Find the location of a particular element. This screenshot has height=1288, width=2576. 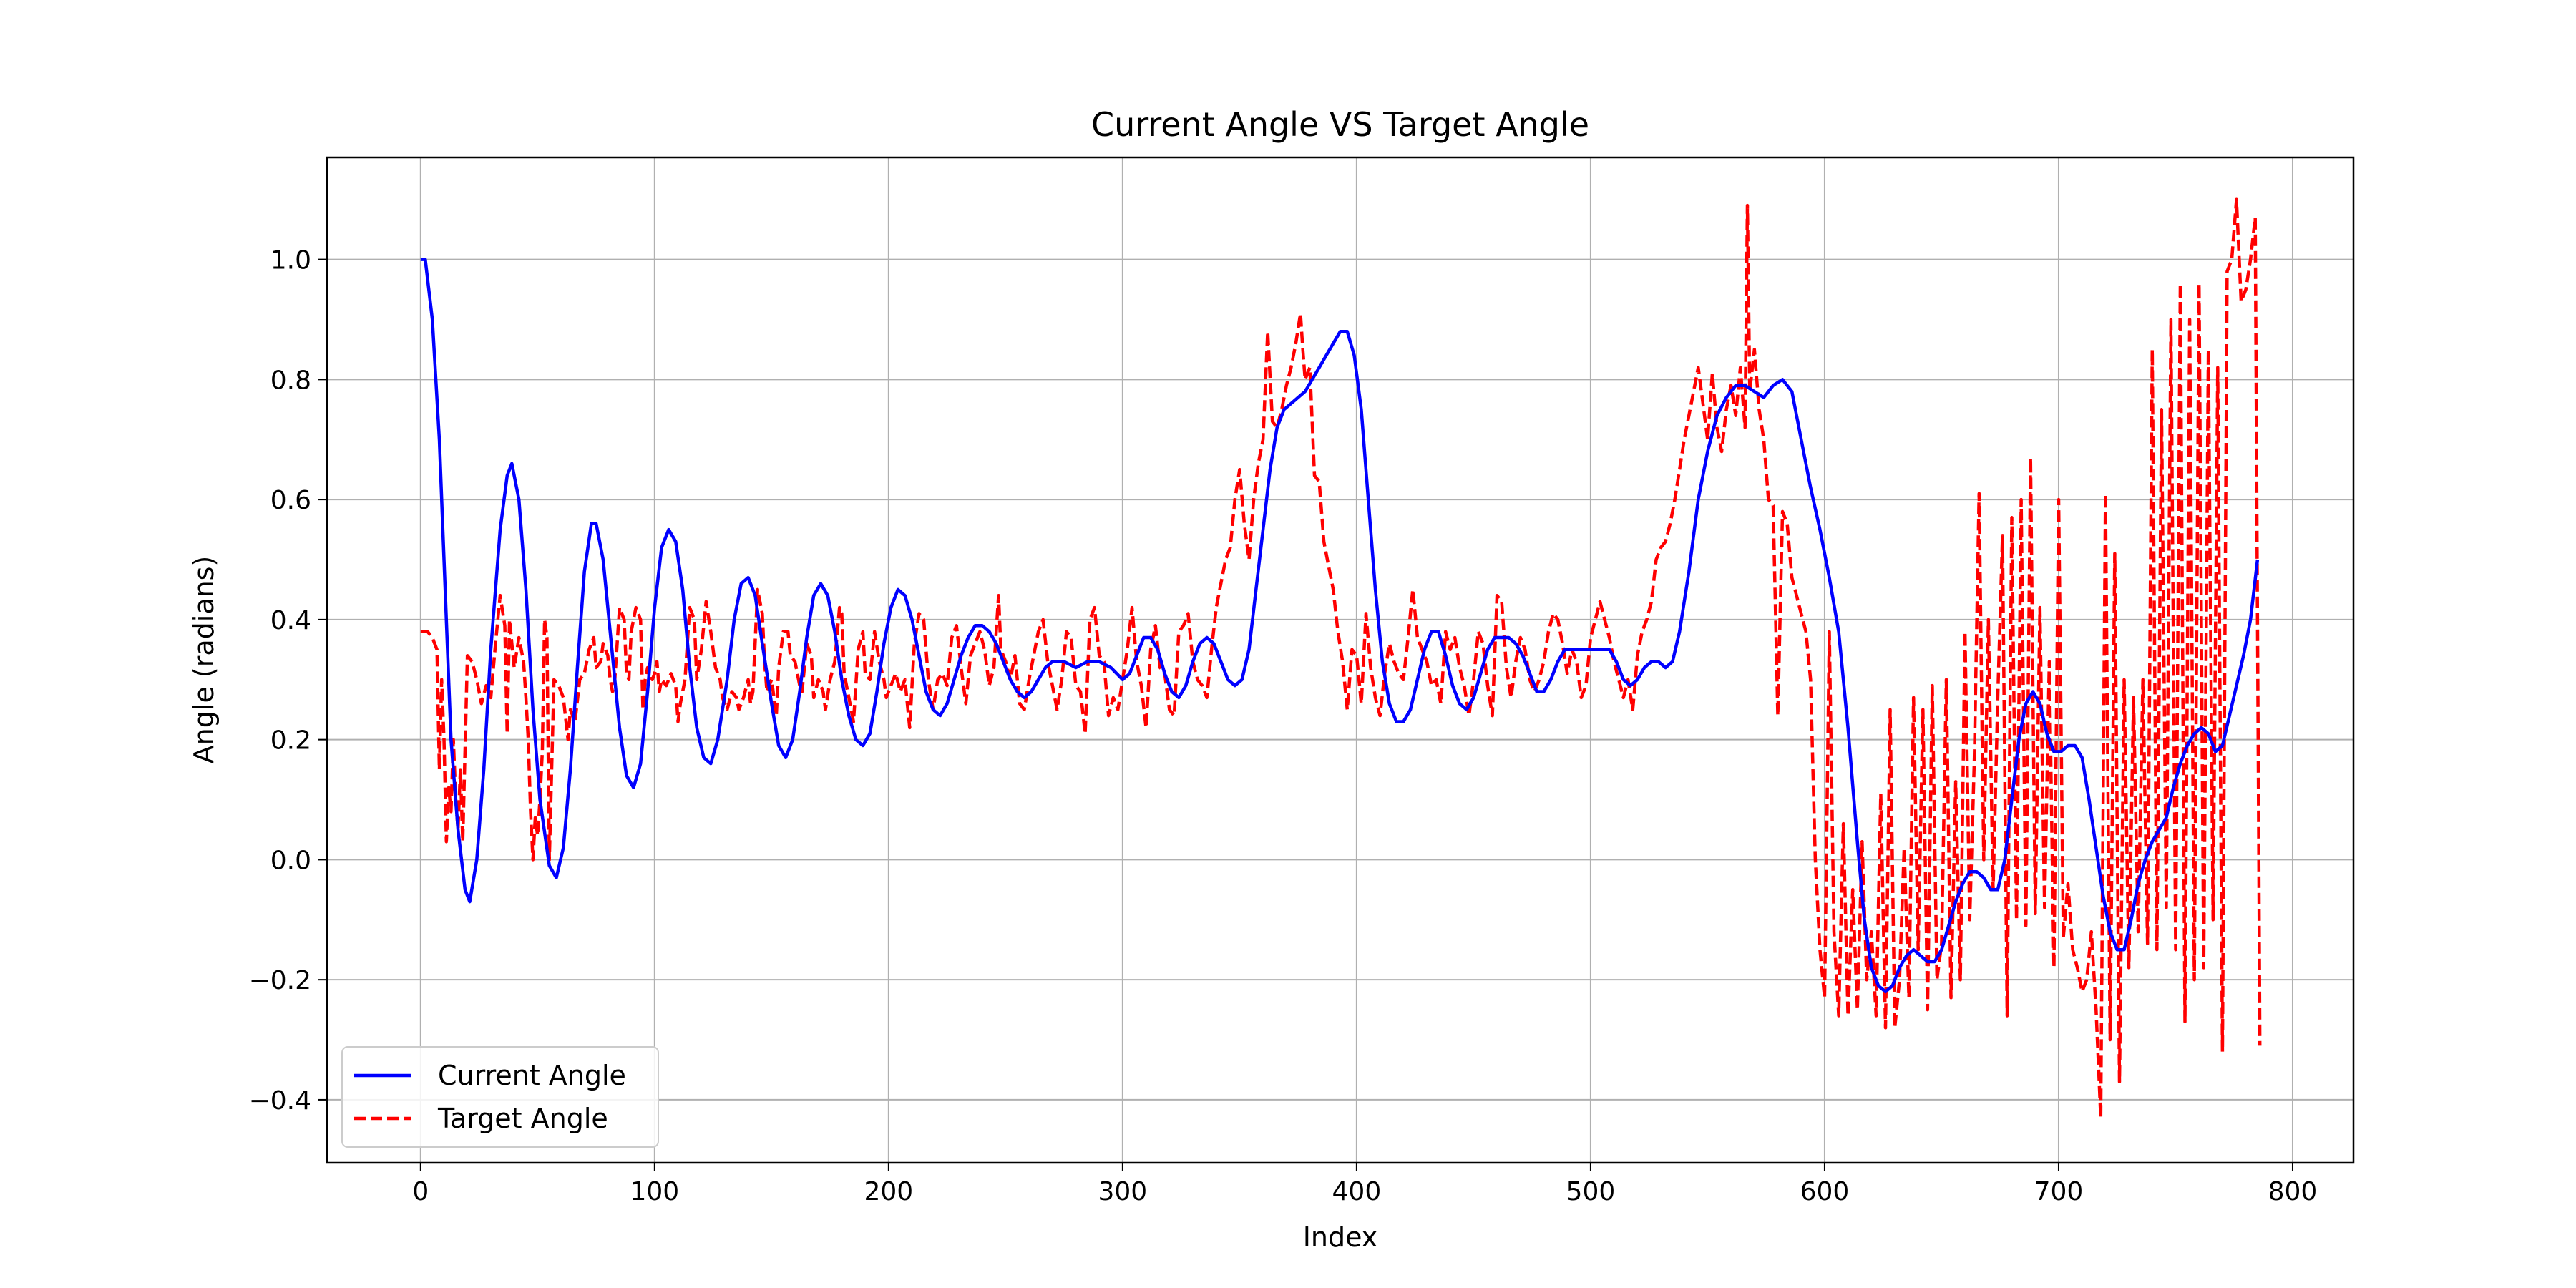

x-tick-label: 600 is located at coordinates (1825, 1191).